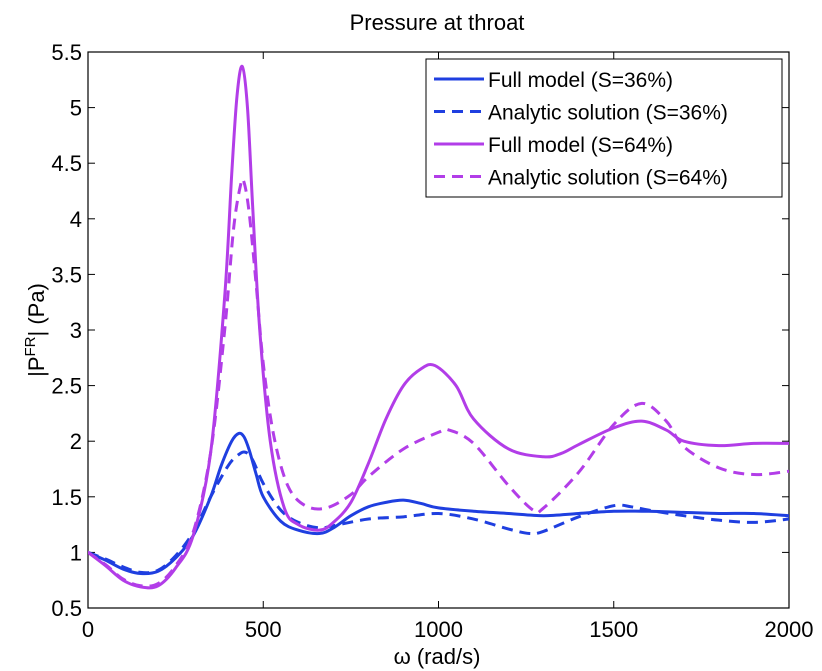 Image resolution: width=822 pixels, height=671 pixels. I want to click on y-tick-label: 1.5, so click(66, 497).